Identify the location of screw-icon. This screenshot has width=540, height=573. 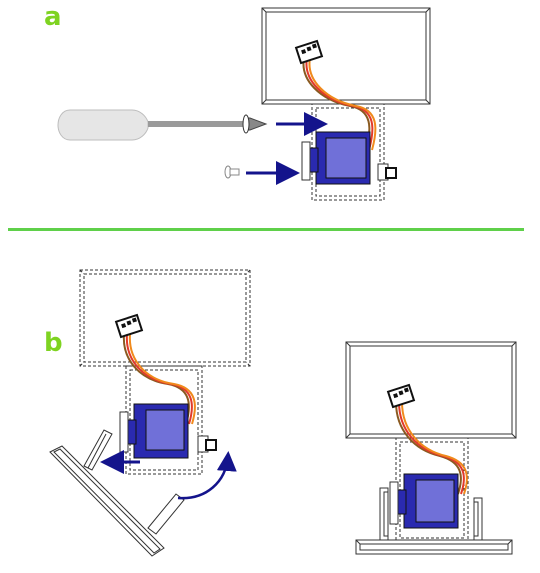
(232, 172).